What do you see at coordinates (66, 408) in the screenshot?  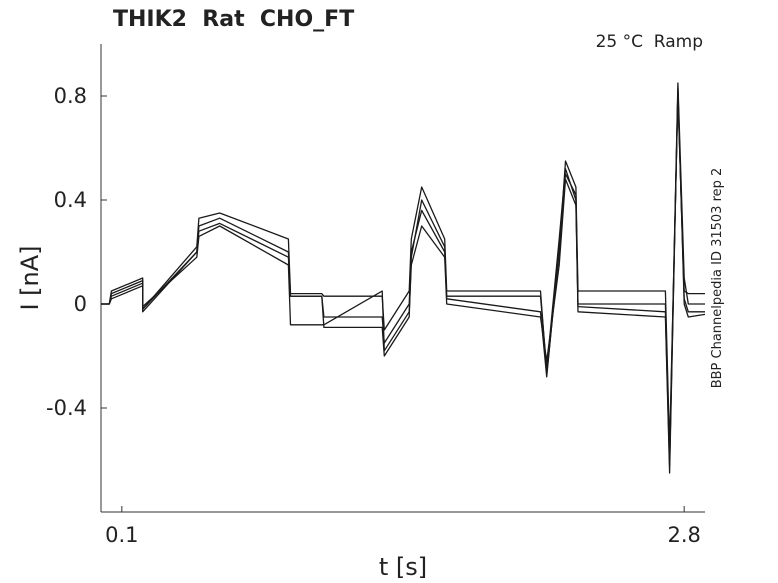 I see `y-tick-label: -0.4` at bounding box center [66, 408].